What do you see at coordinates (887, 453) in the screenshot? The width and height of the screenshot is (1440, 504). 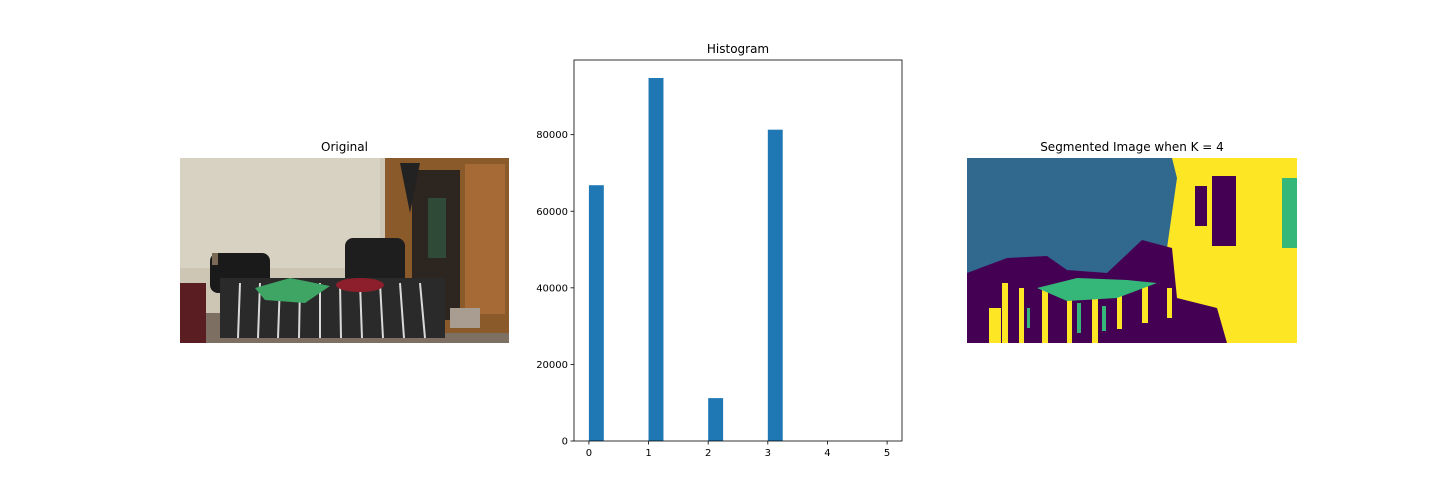 I see `x-tick-label: 5` at bounding box center [887, 453].